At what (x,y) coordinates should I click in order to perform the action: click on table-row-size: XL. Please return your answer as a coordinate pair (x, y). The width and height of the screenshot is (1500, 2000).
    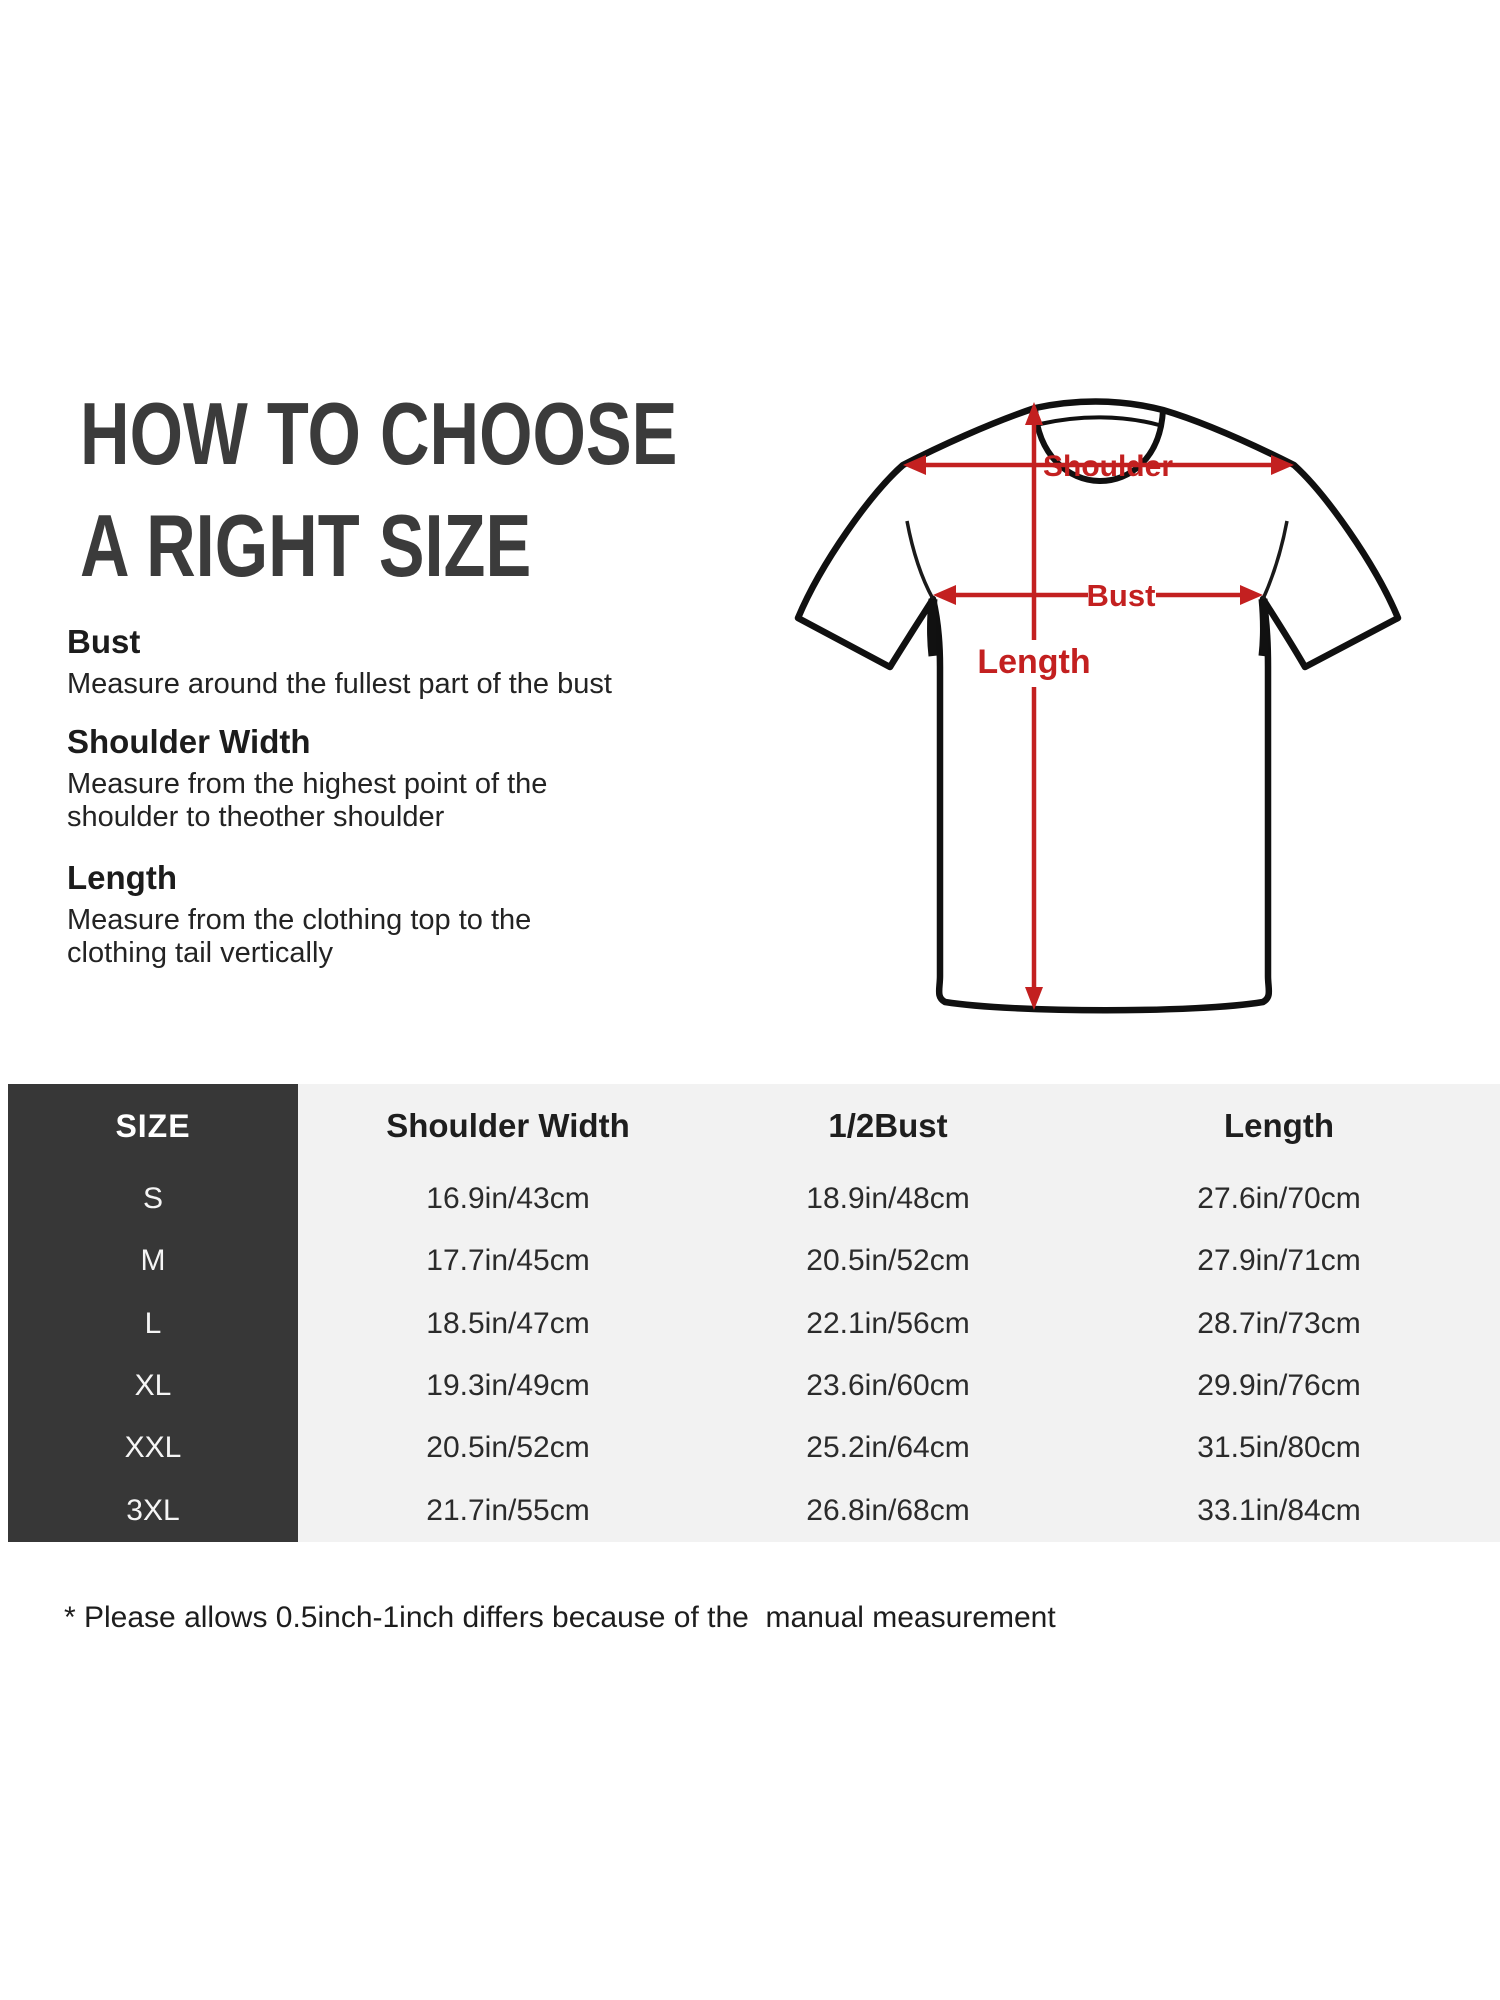
    Looking at the image, I should click on (153, 1386).